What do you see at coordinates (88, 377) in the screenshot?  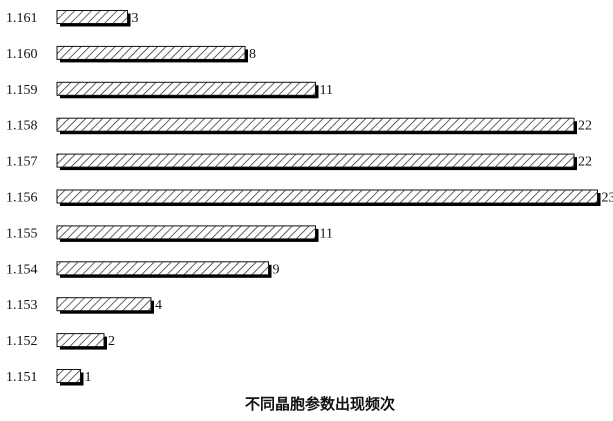 I see `bar-value-label: 1` at bounding box center [88, 377].